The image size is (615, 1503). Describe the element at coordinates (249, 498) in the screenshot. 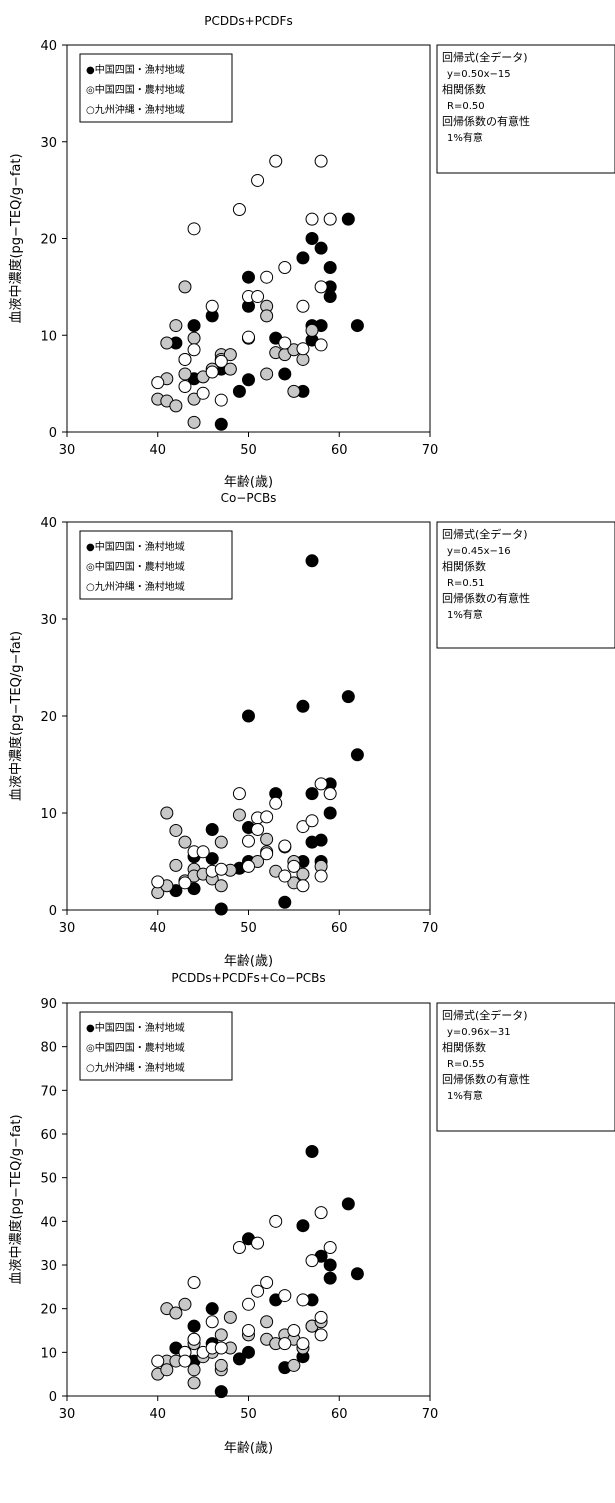

I see `chart-title: Co−PCBs` at that location.